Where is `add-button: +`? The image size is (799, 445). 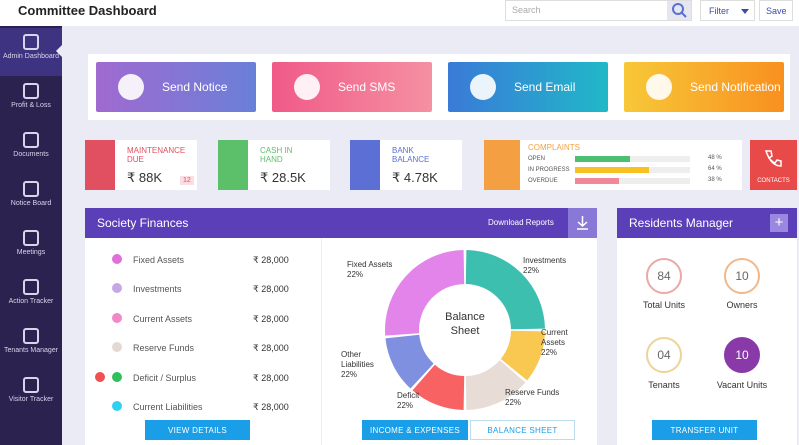
add-button: + is located at coordinates (779, 223).